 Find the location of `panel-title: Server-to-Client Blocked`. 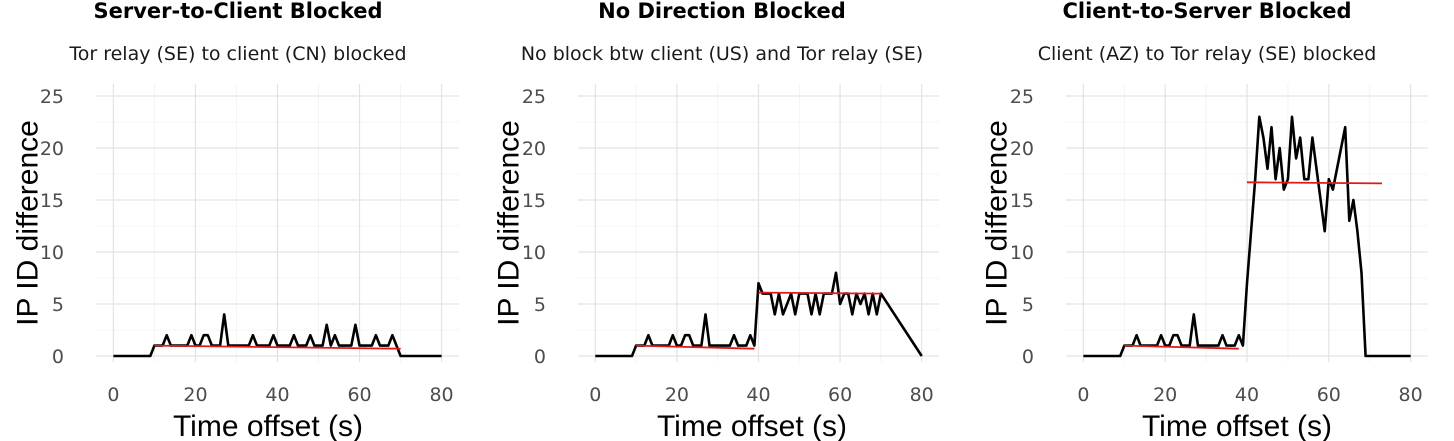

panel-title: Server-to-Client Blocked is located at coordinates (237, 11).